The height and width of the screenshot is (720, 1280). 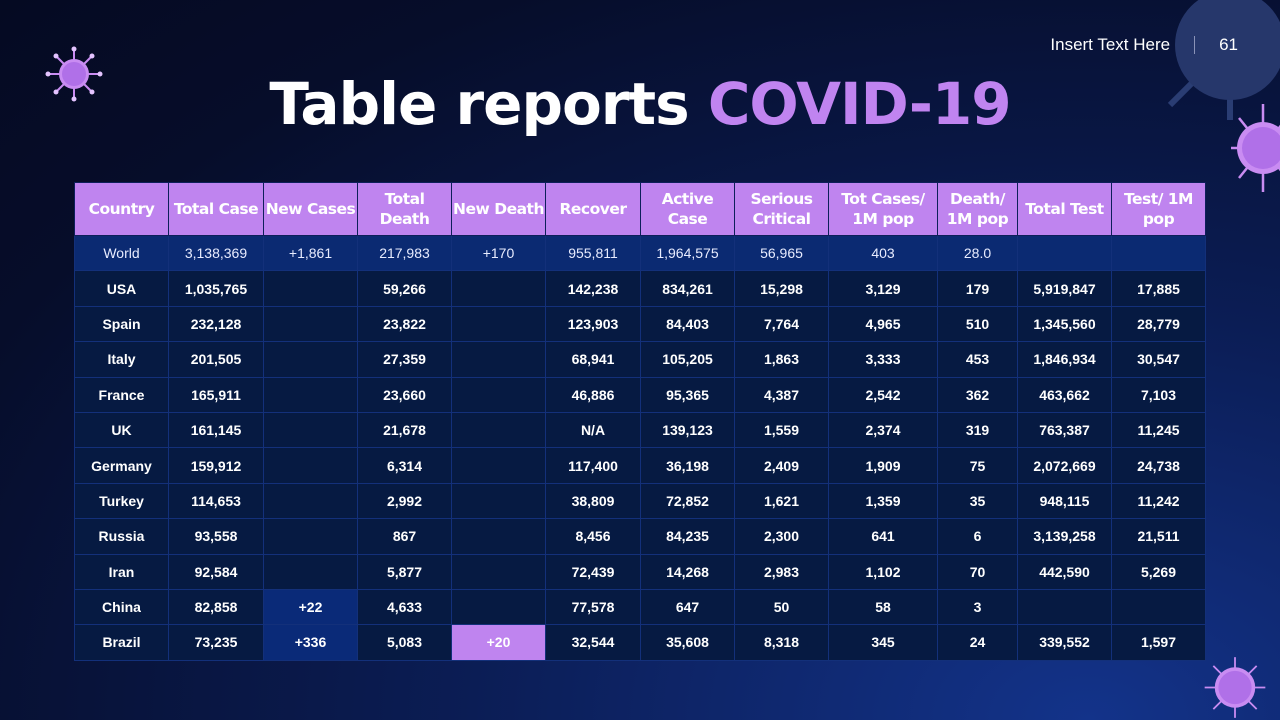 What do you see at coordinates (687, 209) in the screenshot?
I see `column-header: Active Case` at bounding box center [687, 209].